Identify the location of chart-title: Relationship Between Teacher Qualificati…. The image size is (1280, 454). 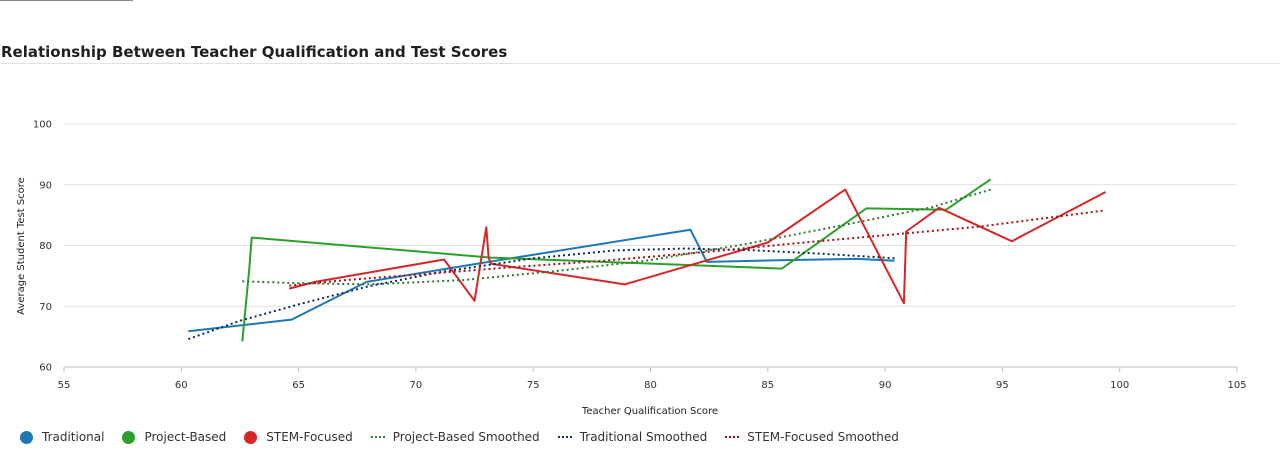
(254, 52).